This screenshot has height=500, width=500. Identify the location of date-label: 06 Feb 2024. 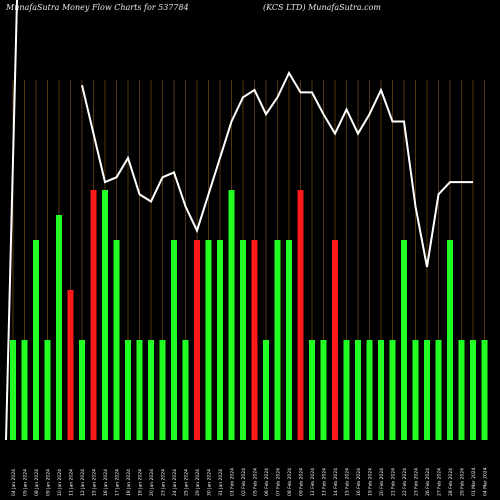
(267, 482).